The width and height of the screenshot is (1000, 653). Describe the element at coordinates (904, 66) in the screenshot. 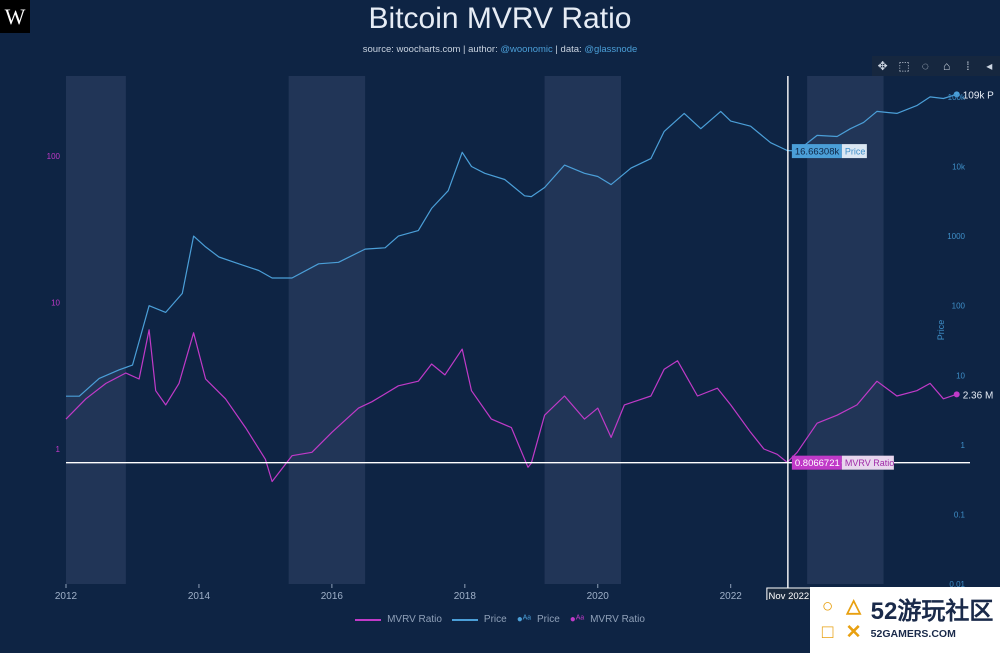

I see `box-select-icon: ⬚` at that location.